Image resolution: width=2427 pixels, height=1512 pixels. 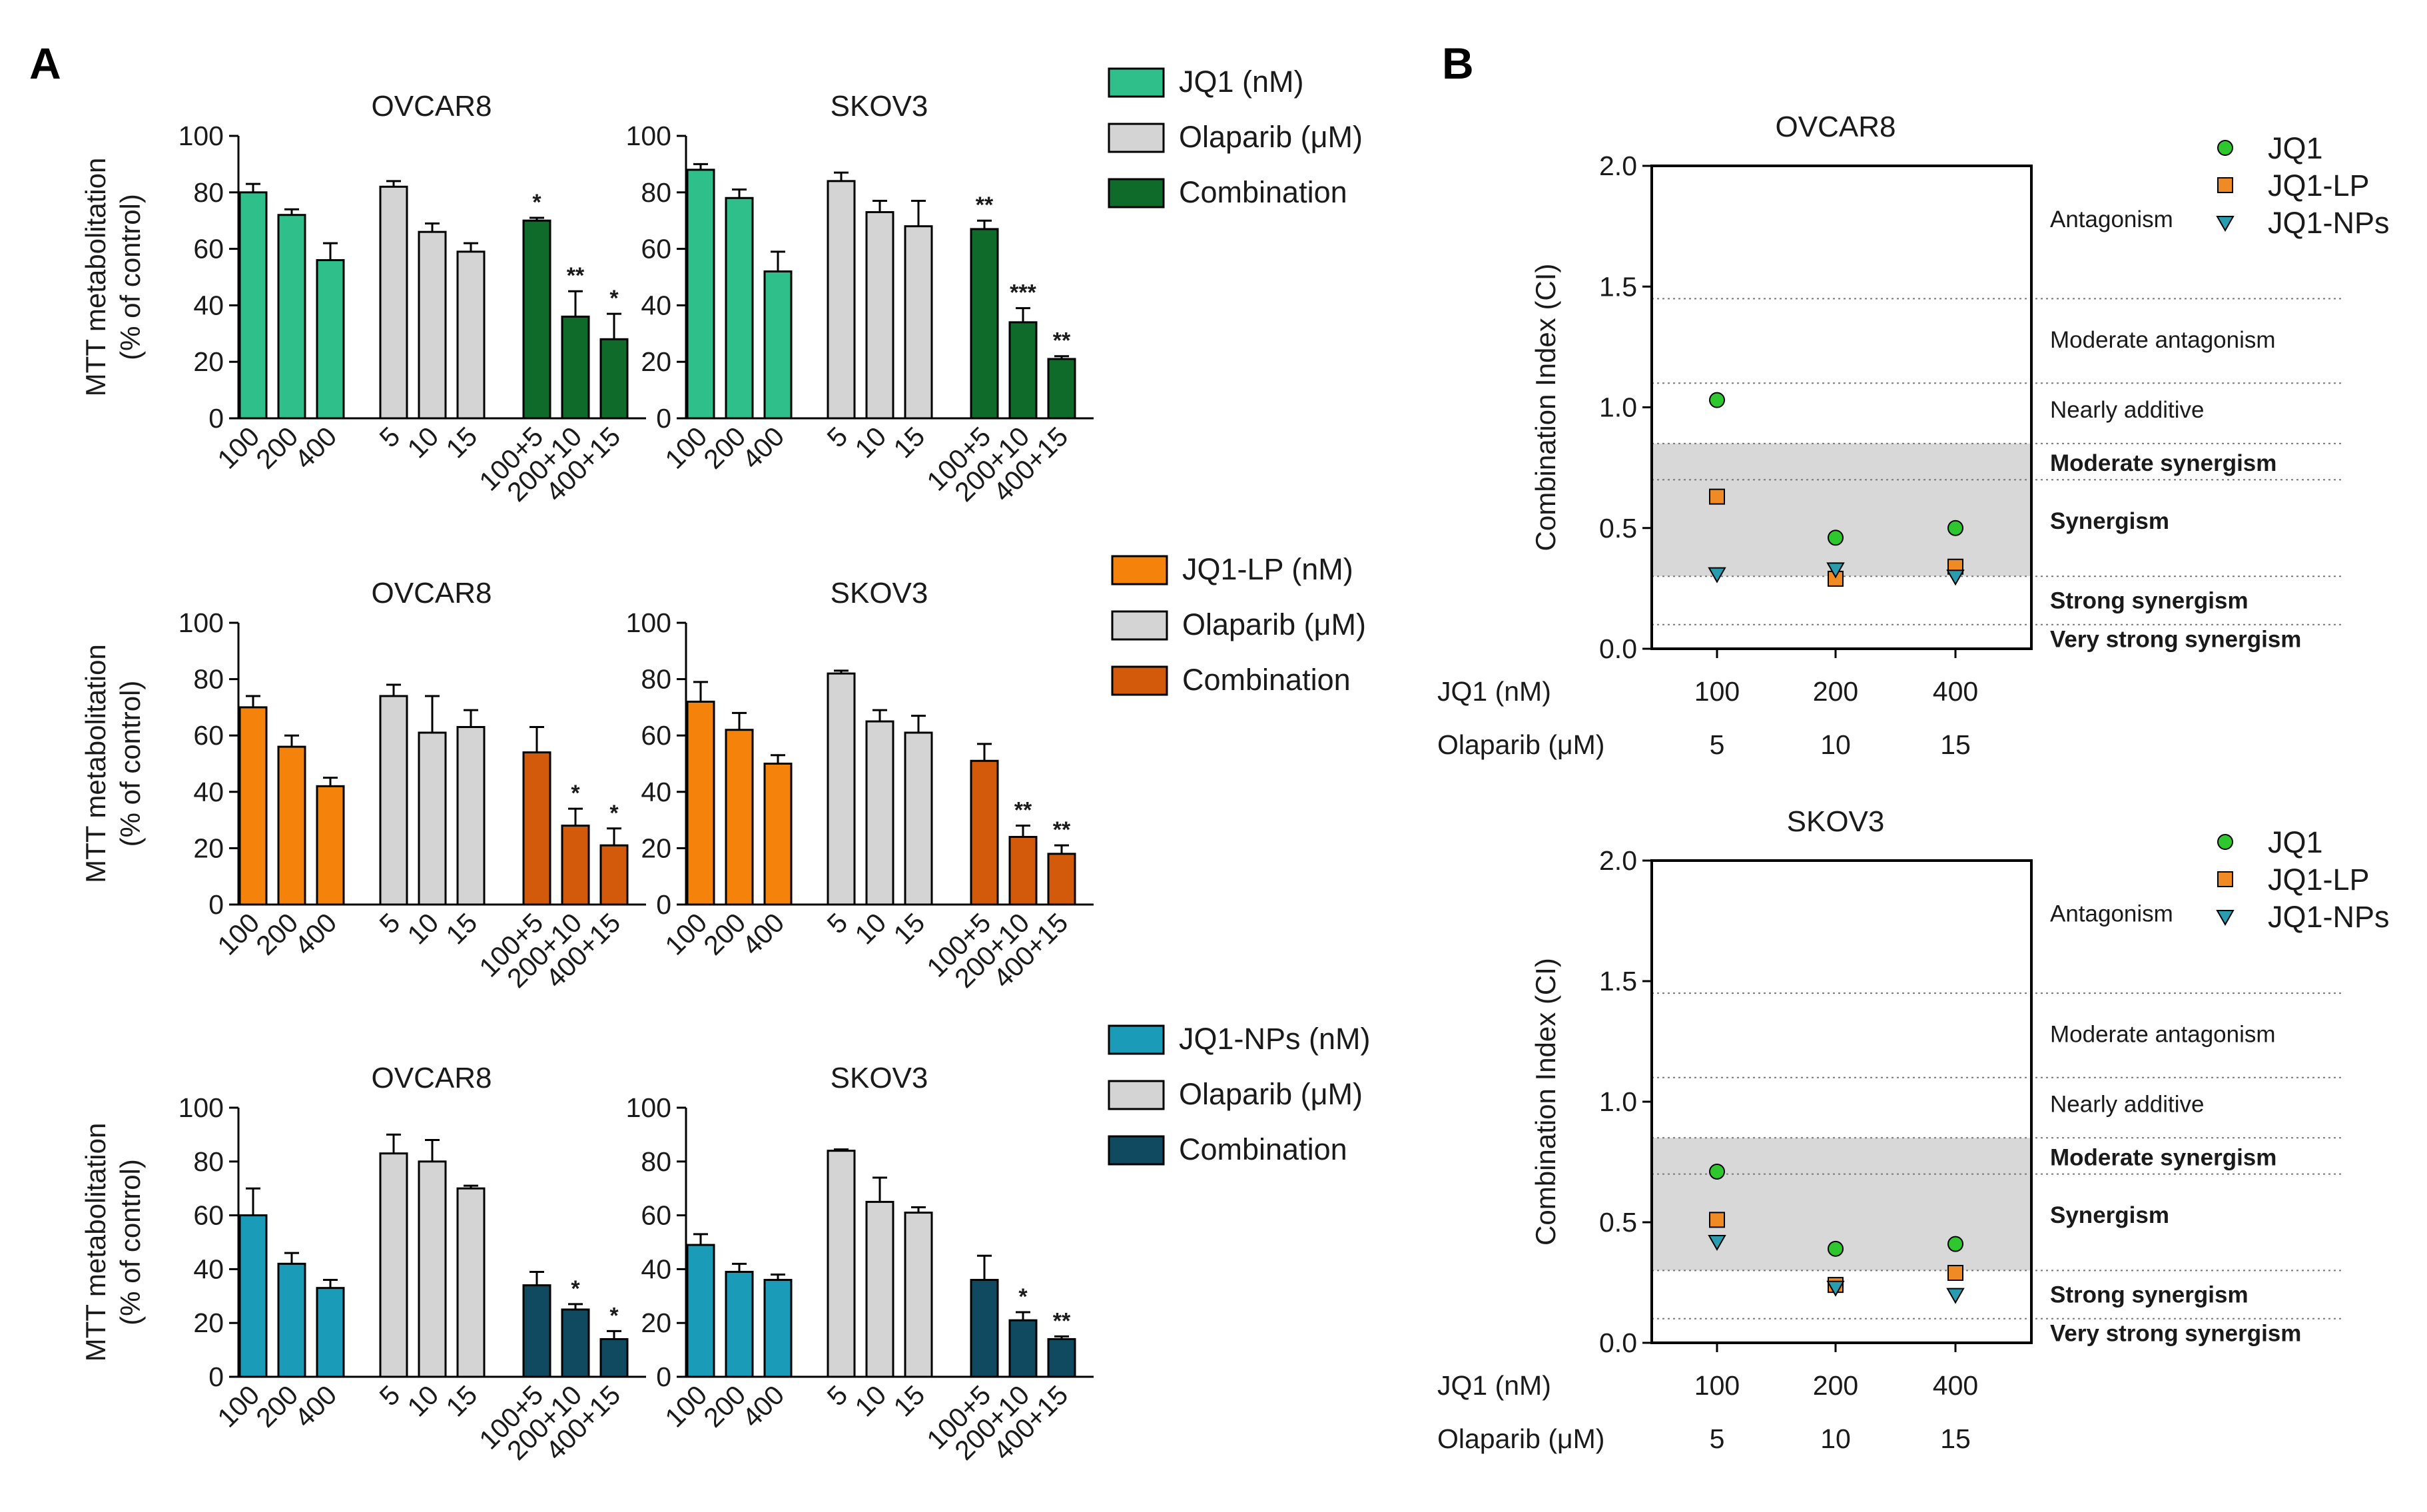 I want to click on legend-label: JQ1-NPs (nM), so click(x=1275, y=1039).